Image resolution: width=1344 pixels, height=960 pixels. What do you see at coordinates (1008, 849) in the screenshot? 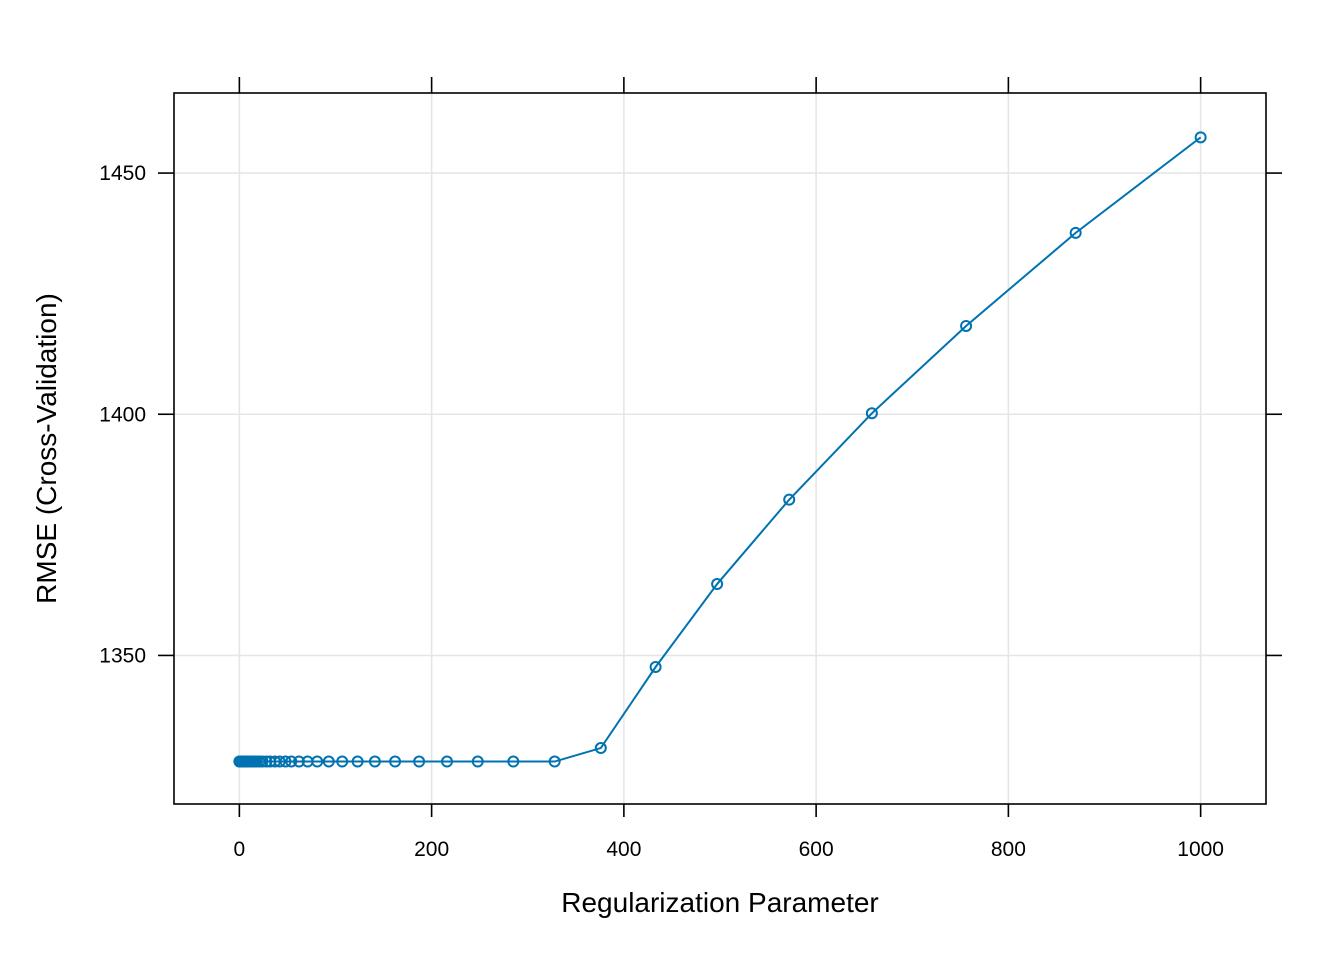
I see `x-tick-label: 800` at bounding box center [1008, 849].